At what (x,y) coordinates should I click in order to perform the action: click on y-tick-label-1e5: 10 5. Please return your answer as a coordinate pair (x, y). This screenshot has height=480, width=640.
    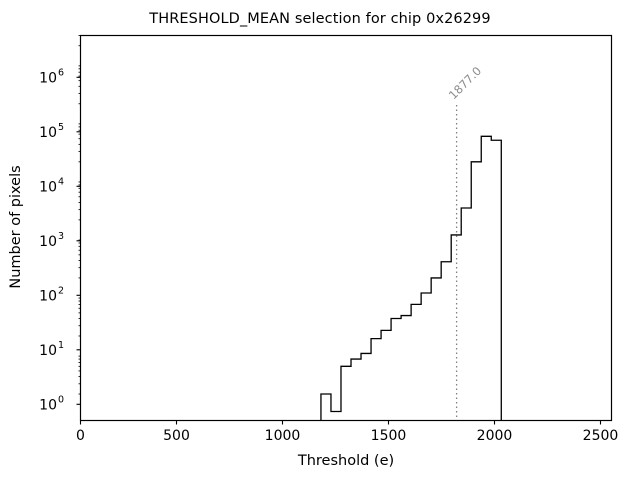
    Looking at the image, I should click on (51, 131).